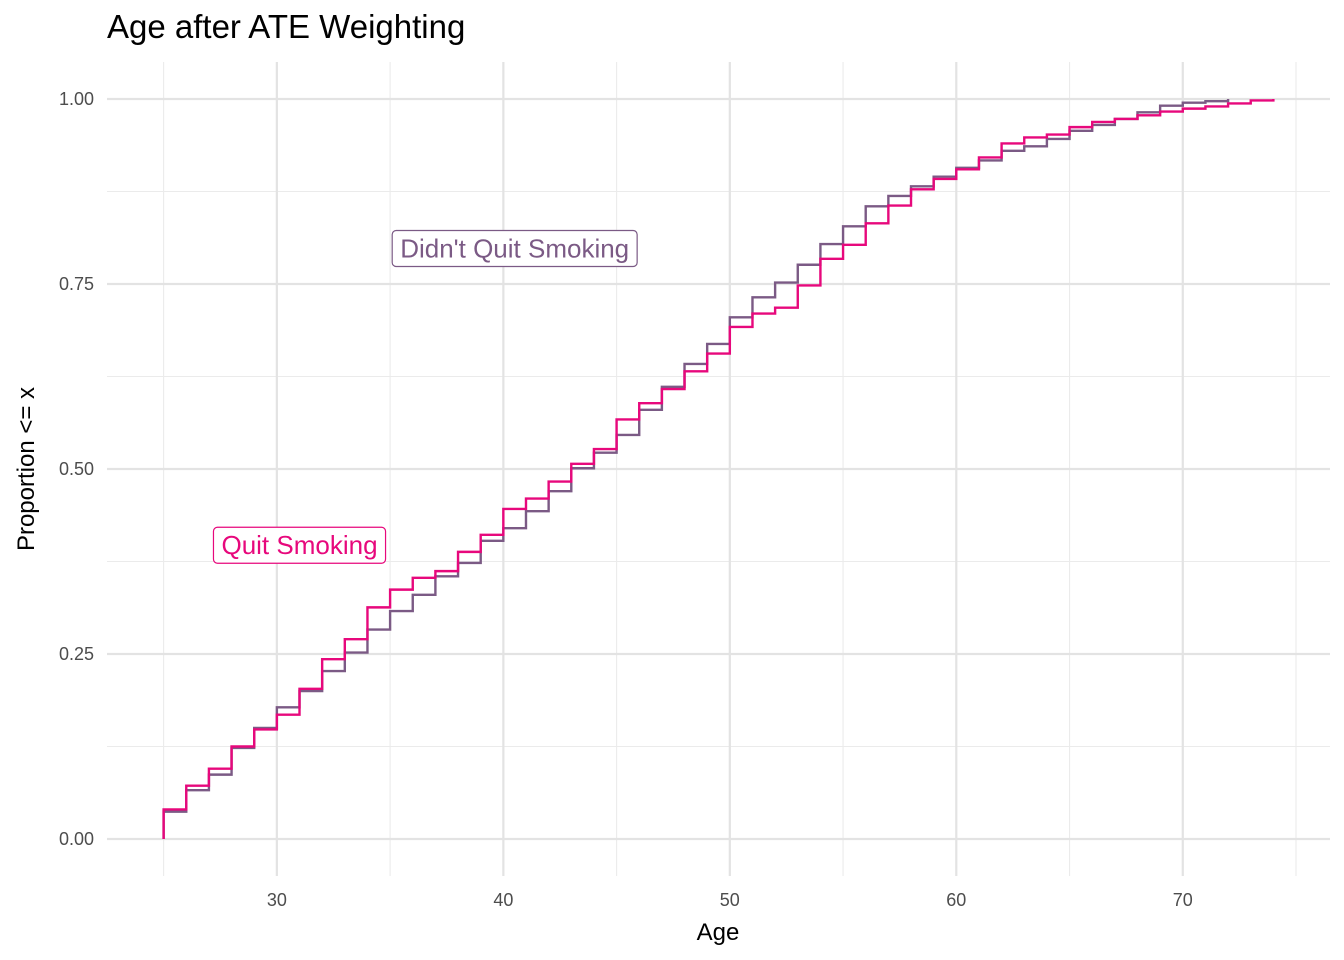 This screenshot has width=1344, height=960. What do you see at coordinates (76, 99) in the screenshot?
I see `y-tick-label: 1.00` at bounding box center [76, 99].